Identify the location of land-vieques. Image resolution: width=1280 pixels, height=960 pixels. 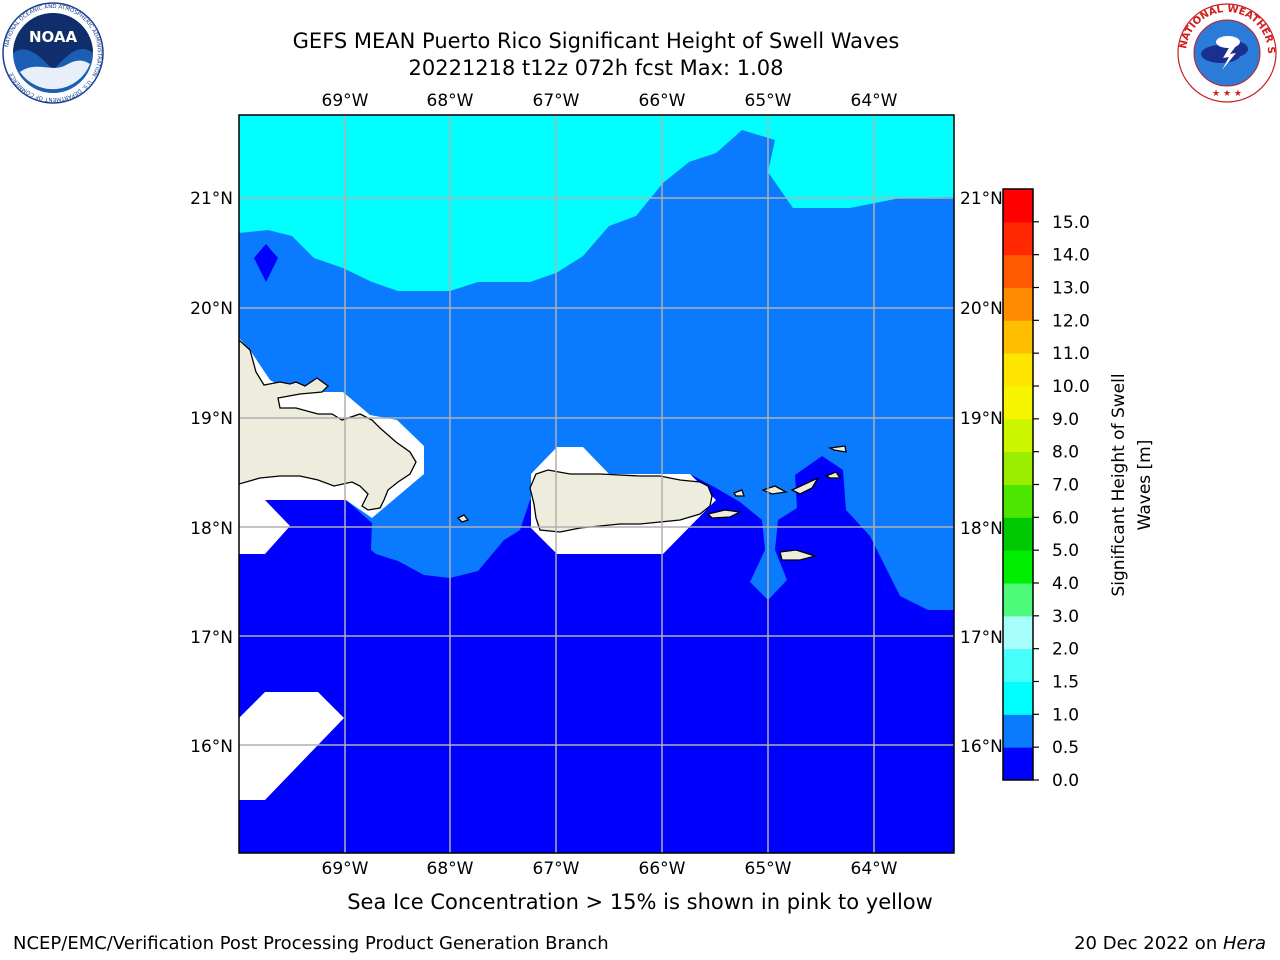
(724, 514).